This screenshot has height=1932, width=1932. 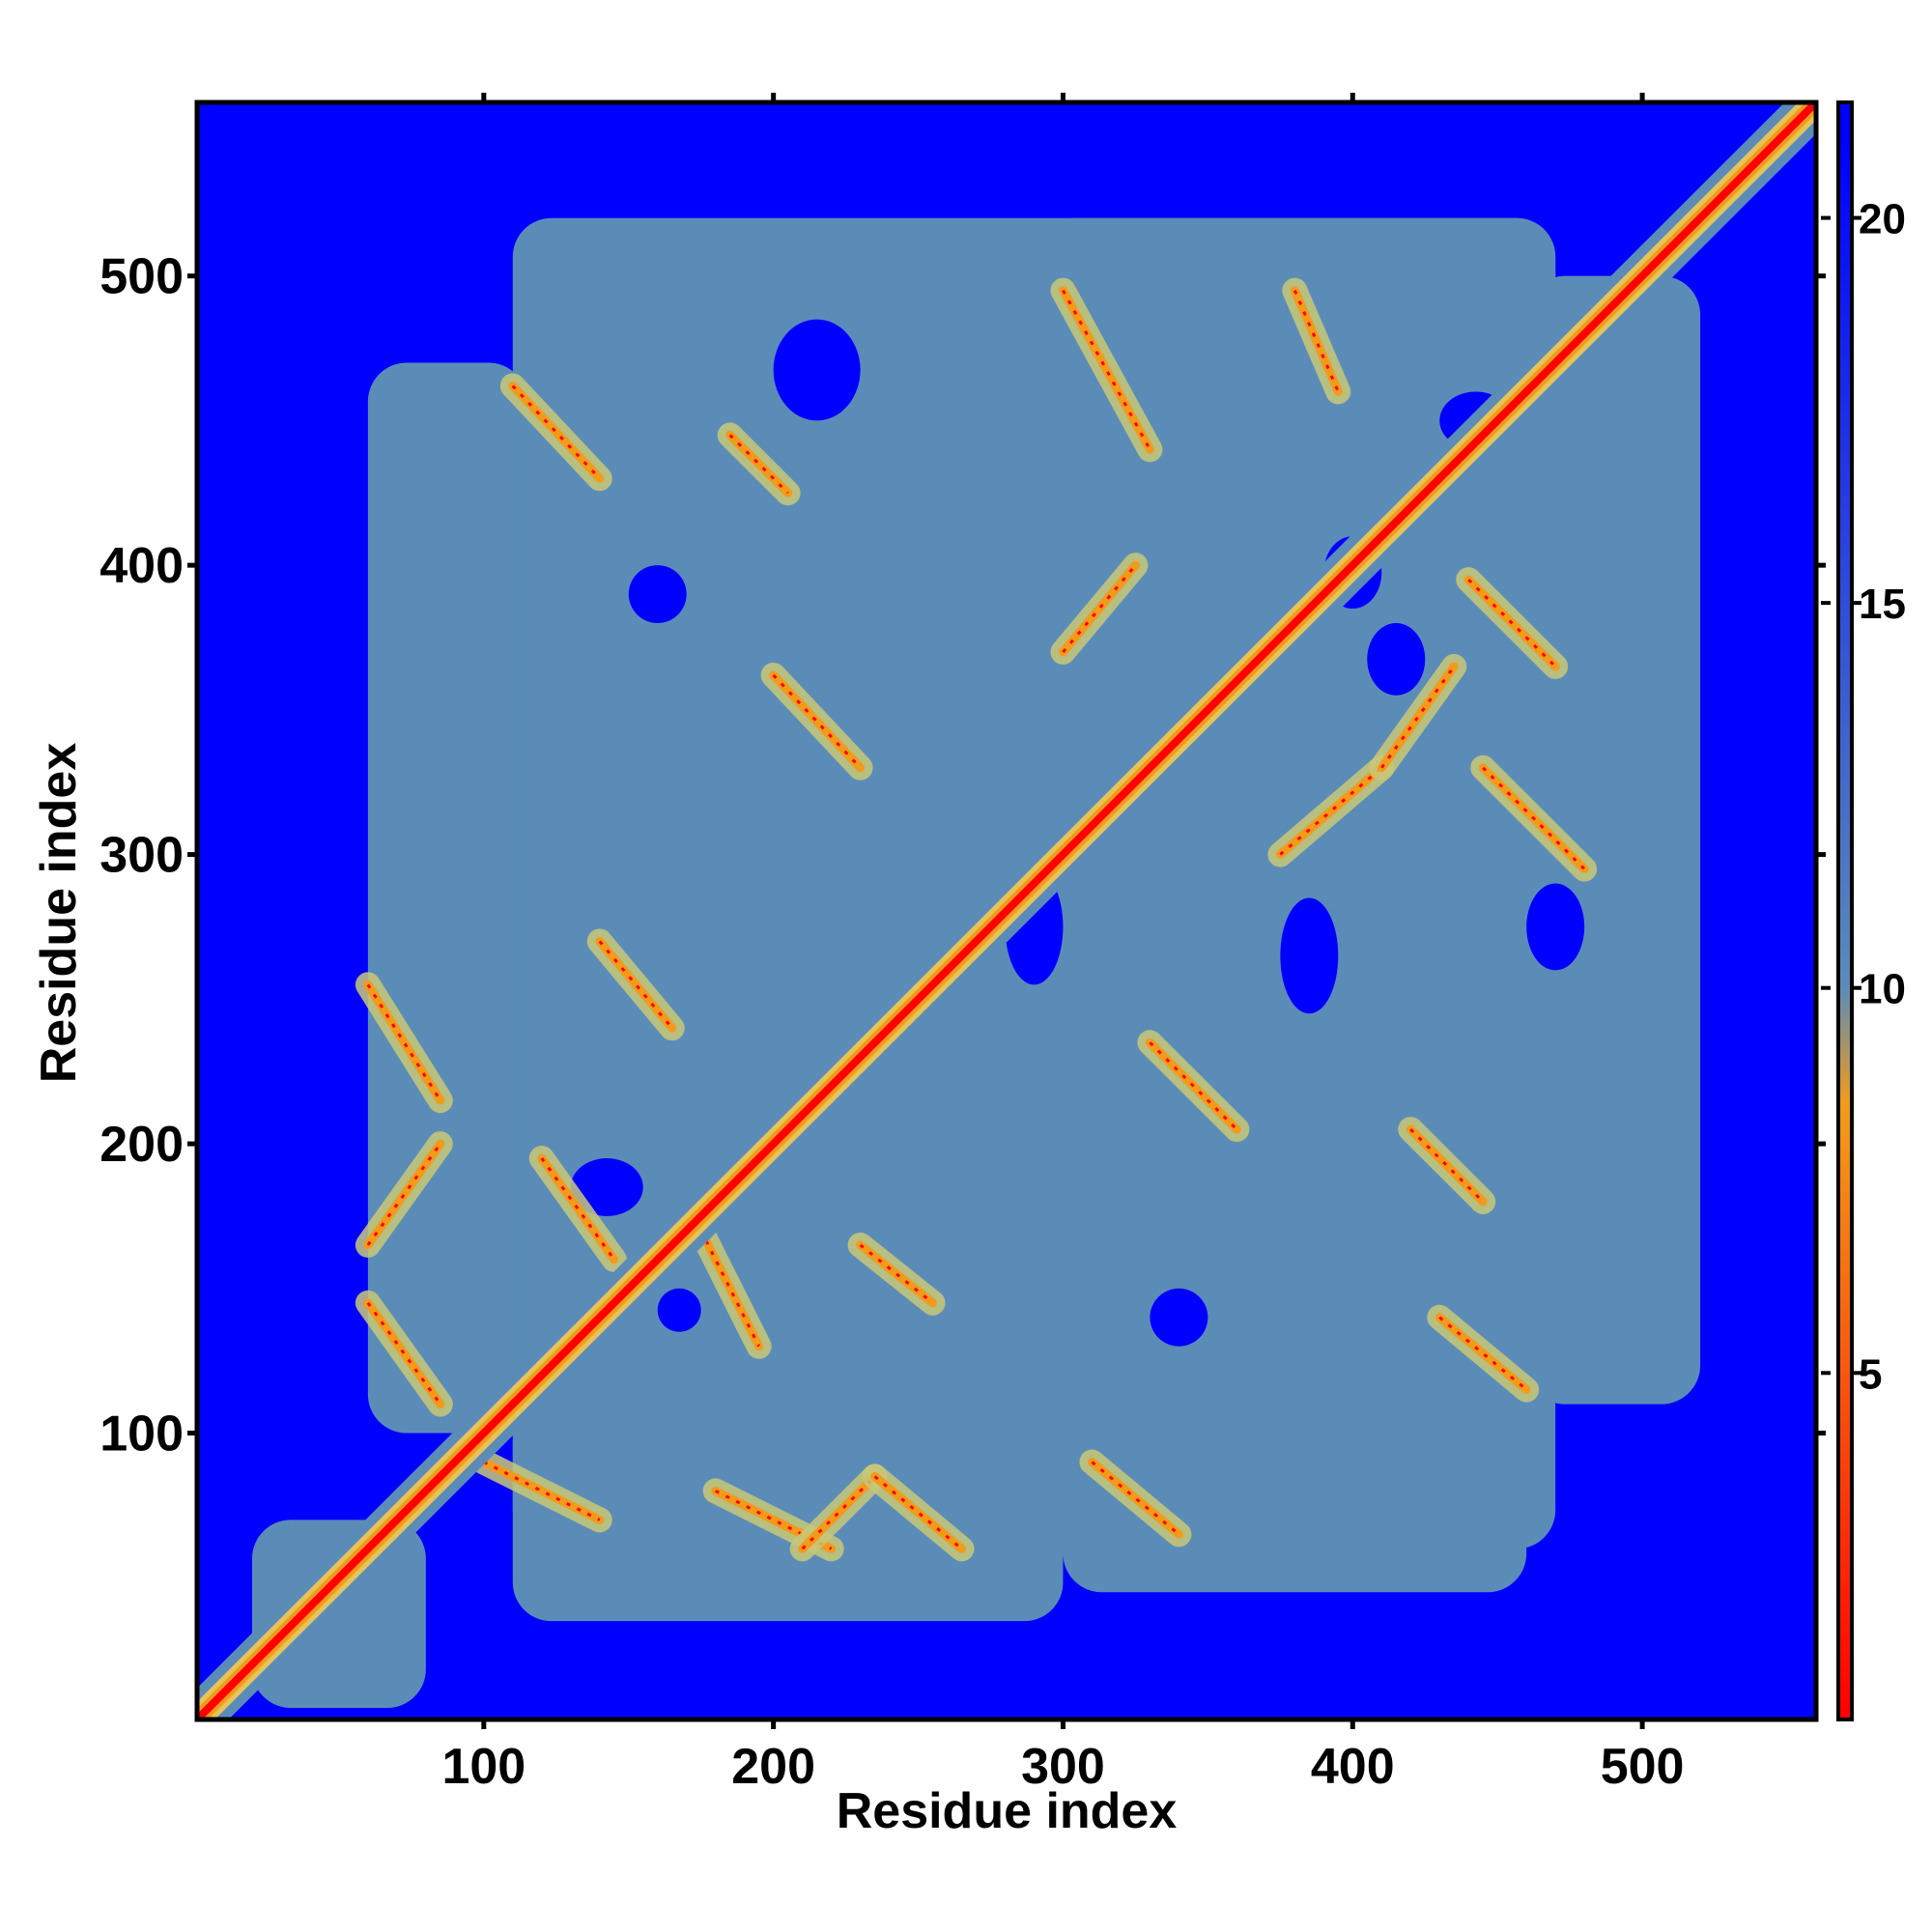 What do you see at coordinates (141, 856) in the screenshot?
I see `y-tick-label: 300` at bounding box center [141, 856].